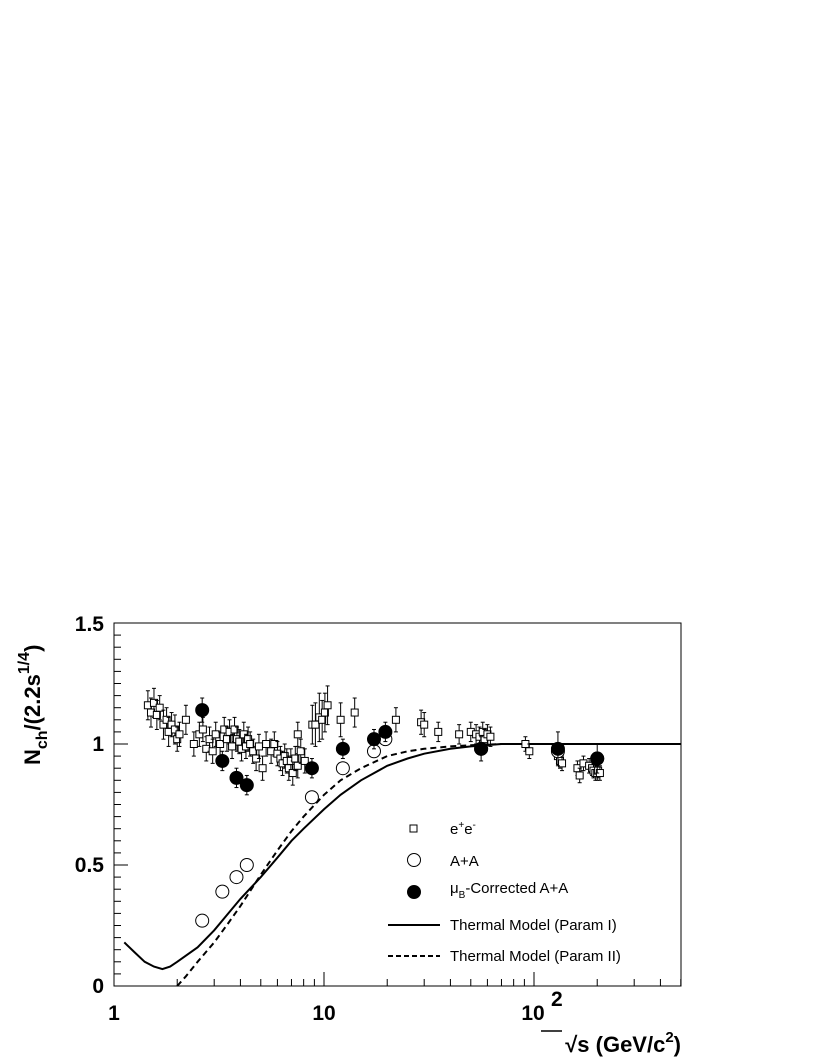 Image resolution: width=817 pixels, height=1058 pixels. I want to click on legend-entry-ee: e+e-, so click(463, 829).